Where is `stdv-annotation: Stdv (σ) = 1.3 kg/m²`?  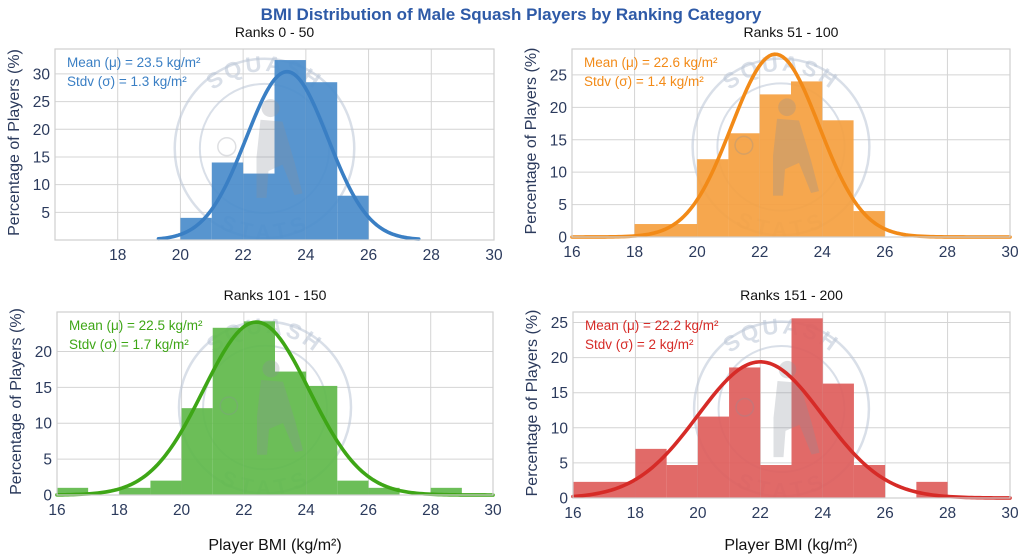 stdv-annotation: Stdv (σ) = 1.3 kg/m² is located at coordinates (127, 81).